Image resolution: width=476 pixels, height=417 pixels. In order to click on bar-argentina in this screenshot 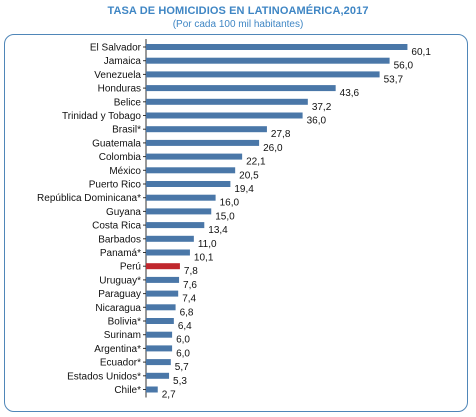, I will do `click(159, 348)`.